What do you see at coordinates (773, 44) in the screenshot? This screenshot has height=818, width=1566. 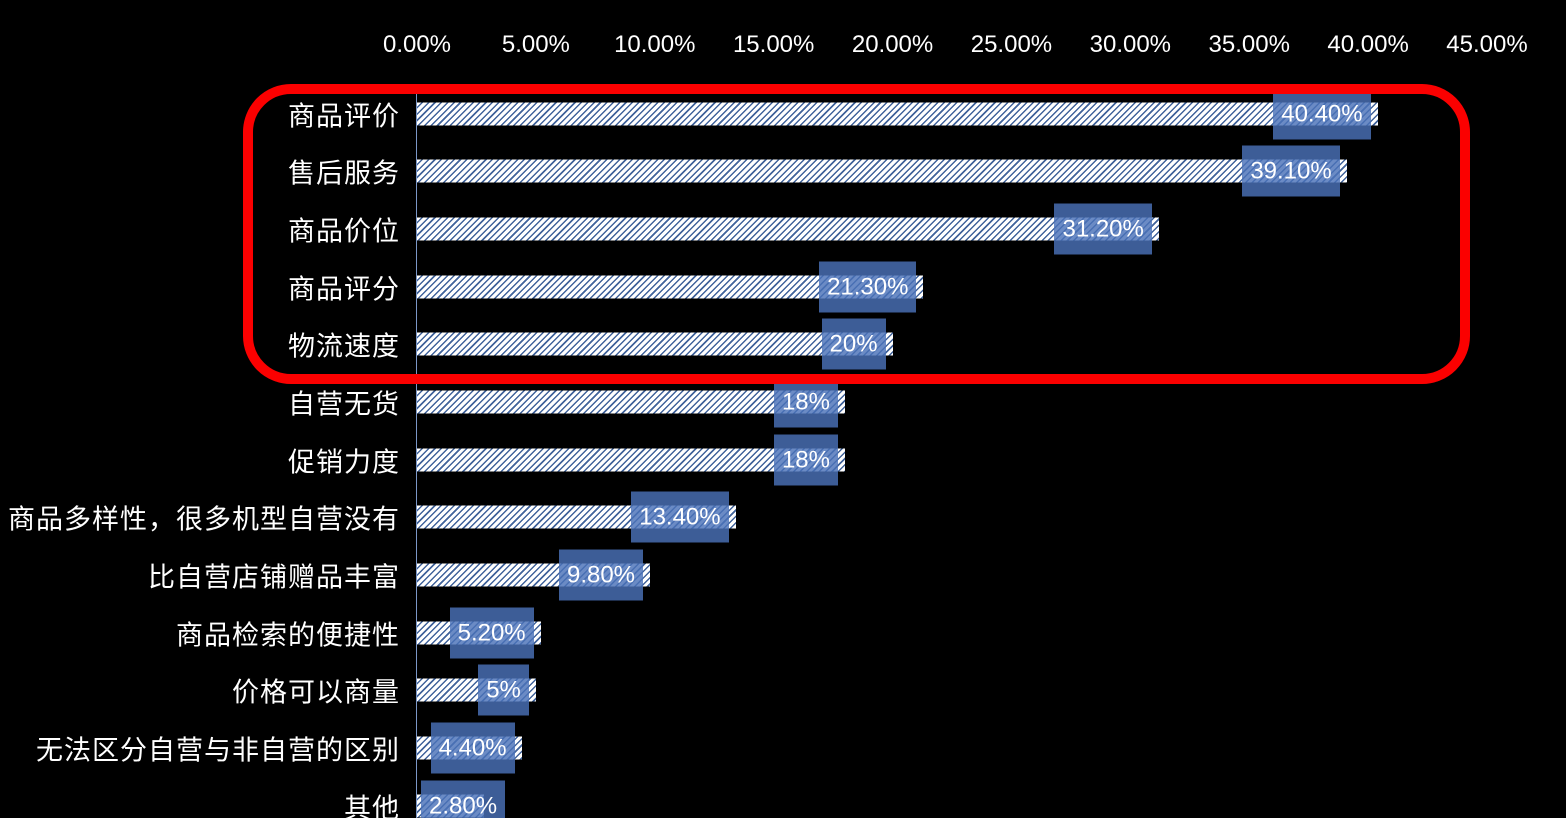 I see `x-axis-tick-label: 15.00%` at bounding box center [773, 44].